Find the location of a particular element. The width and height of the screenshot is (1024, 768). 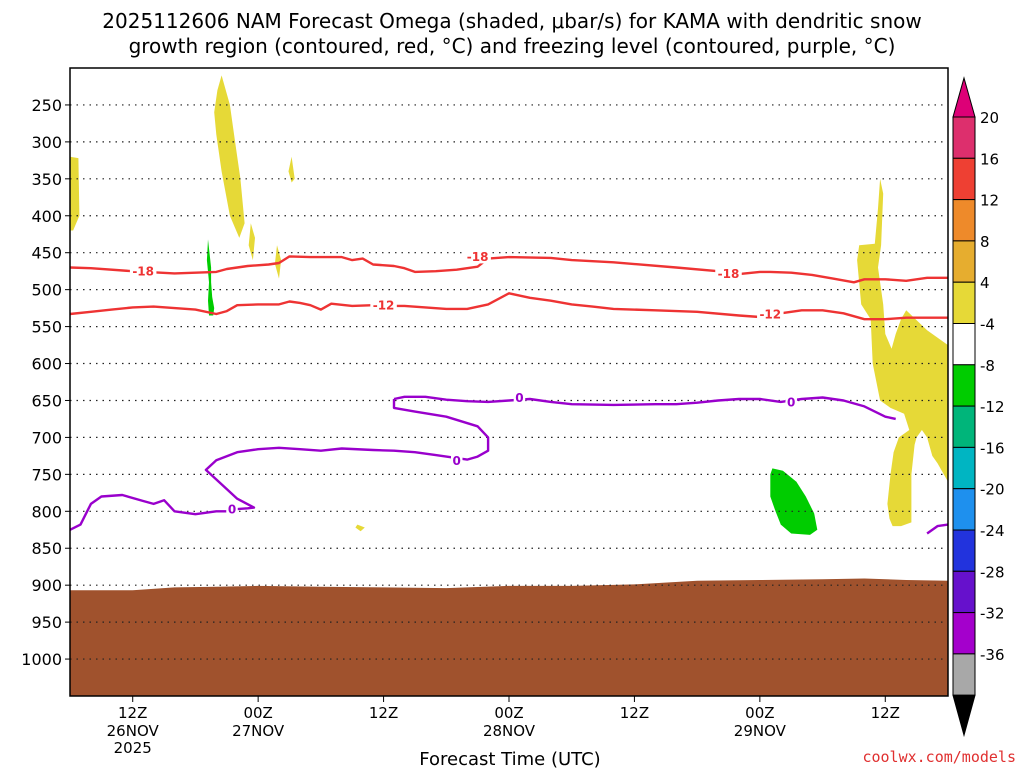

x-tick-label-18: 00Z is located at coordinates (257, 713).